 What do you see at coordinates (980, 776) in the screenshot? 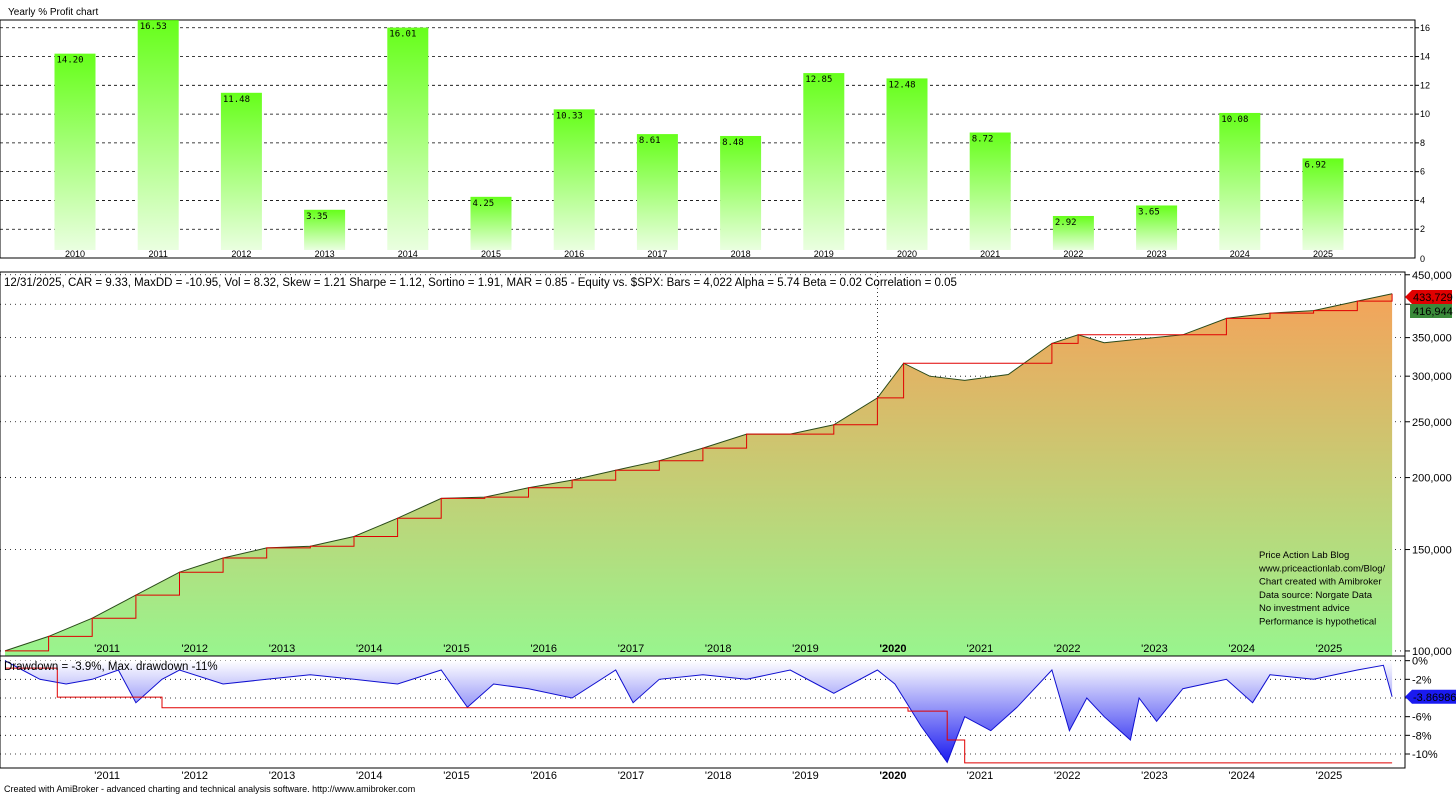
I see `drawdown-x-tick-label: '2021` at bounding box center [980, 776].